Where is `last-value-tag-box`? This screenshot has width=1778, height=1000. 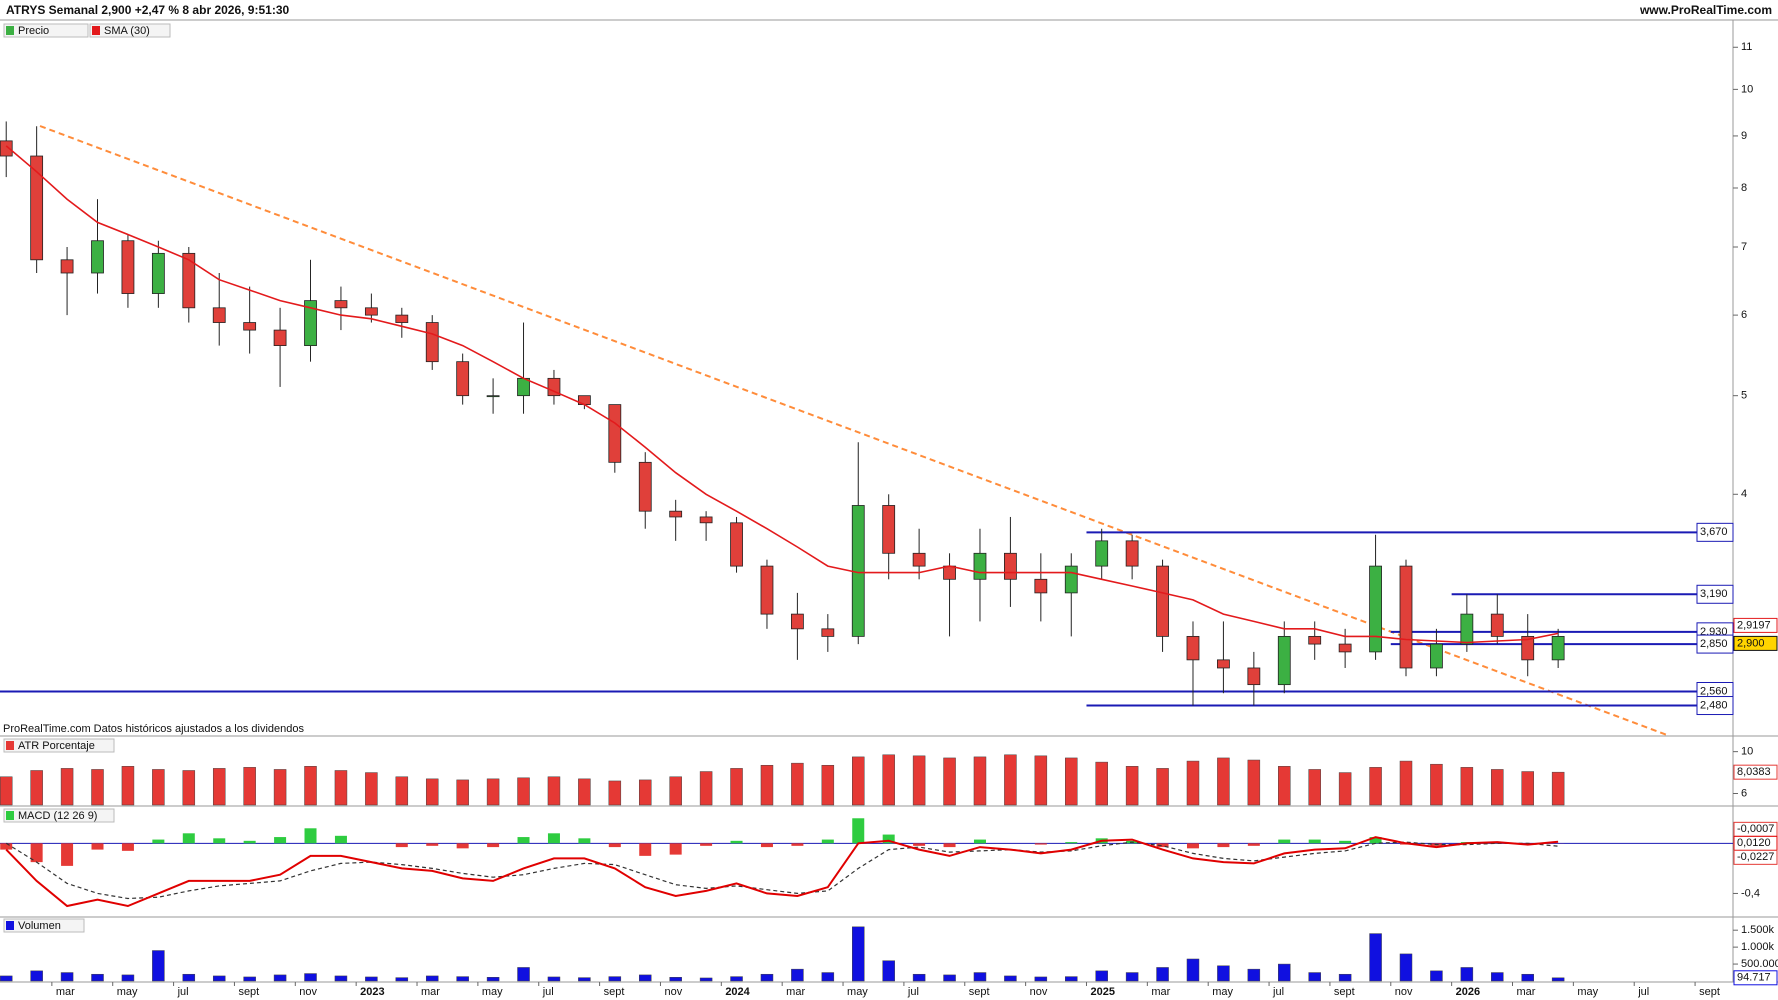 last-value-tag-box is located at coordinates (1755, 978).